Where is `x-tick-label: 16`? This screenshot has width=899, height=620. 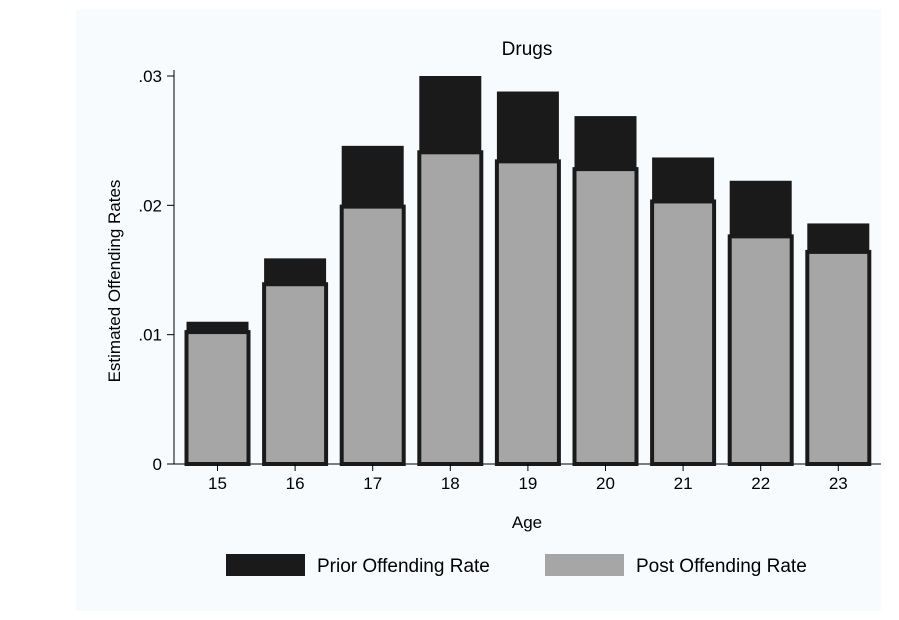 x-tick-label: 16 is located at coordinates (295, 483).